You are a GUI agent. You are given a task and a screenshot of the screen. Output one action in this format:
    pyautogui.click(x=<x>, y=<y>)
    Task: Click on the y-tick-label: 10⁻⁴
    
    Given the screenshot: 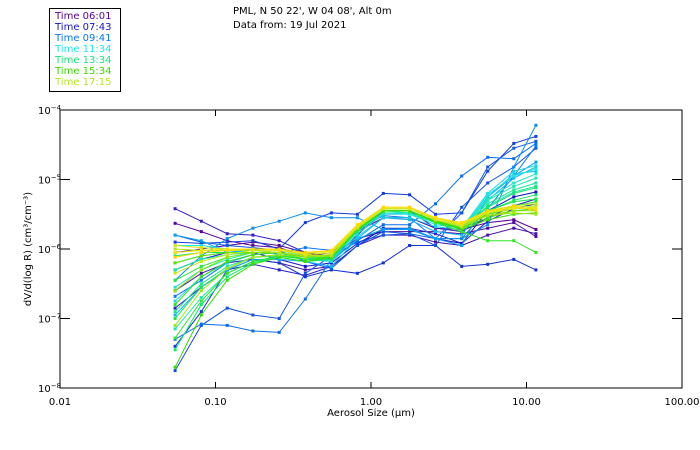 What is the action you would take?
    pyautogui.click(x=50, y=110)
    